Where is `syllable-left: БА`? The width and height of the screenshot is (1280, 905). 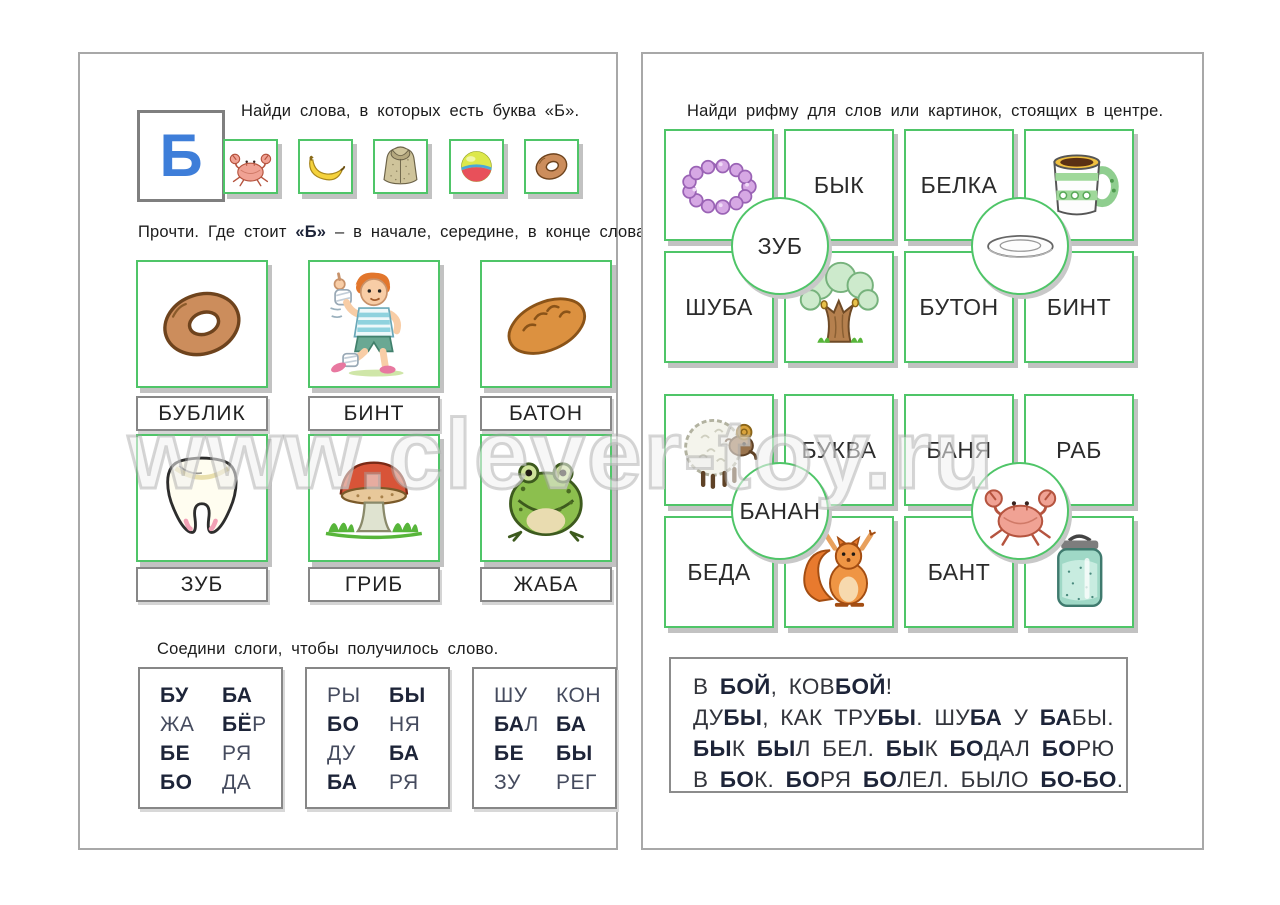 syllable-left: БА is located at coordinates (358, 782).